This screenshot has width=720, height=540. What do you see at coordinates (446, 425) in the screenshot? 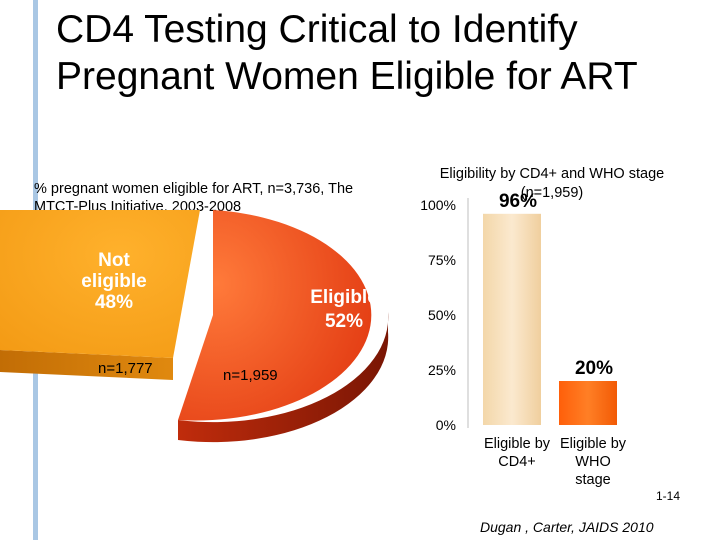
I see `y-tick-label: 0%` at bounding box center [446, 425].